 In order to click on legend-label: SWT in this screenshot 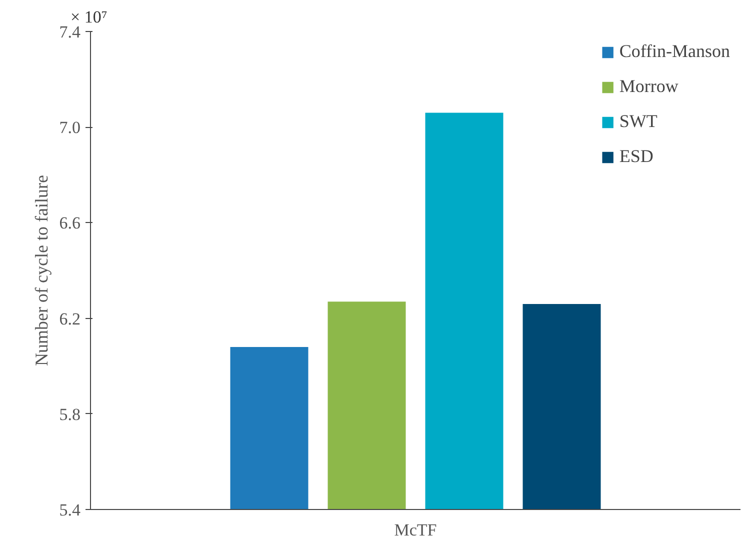, I will do `click(638, 121)`.